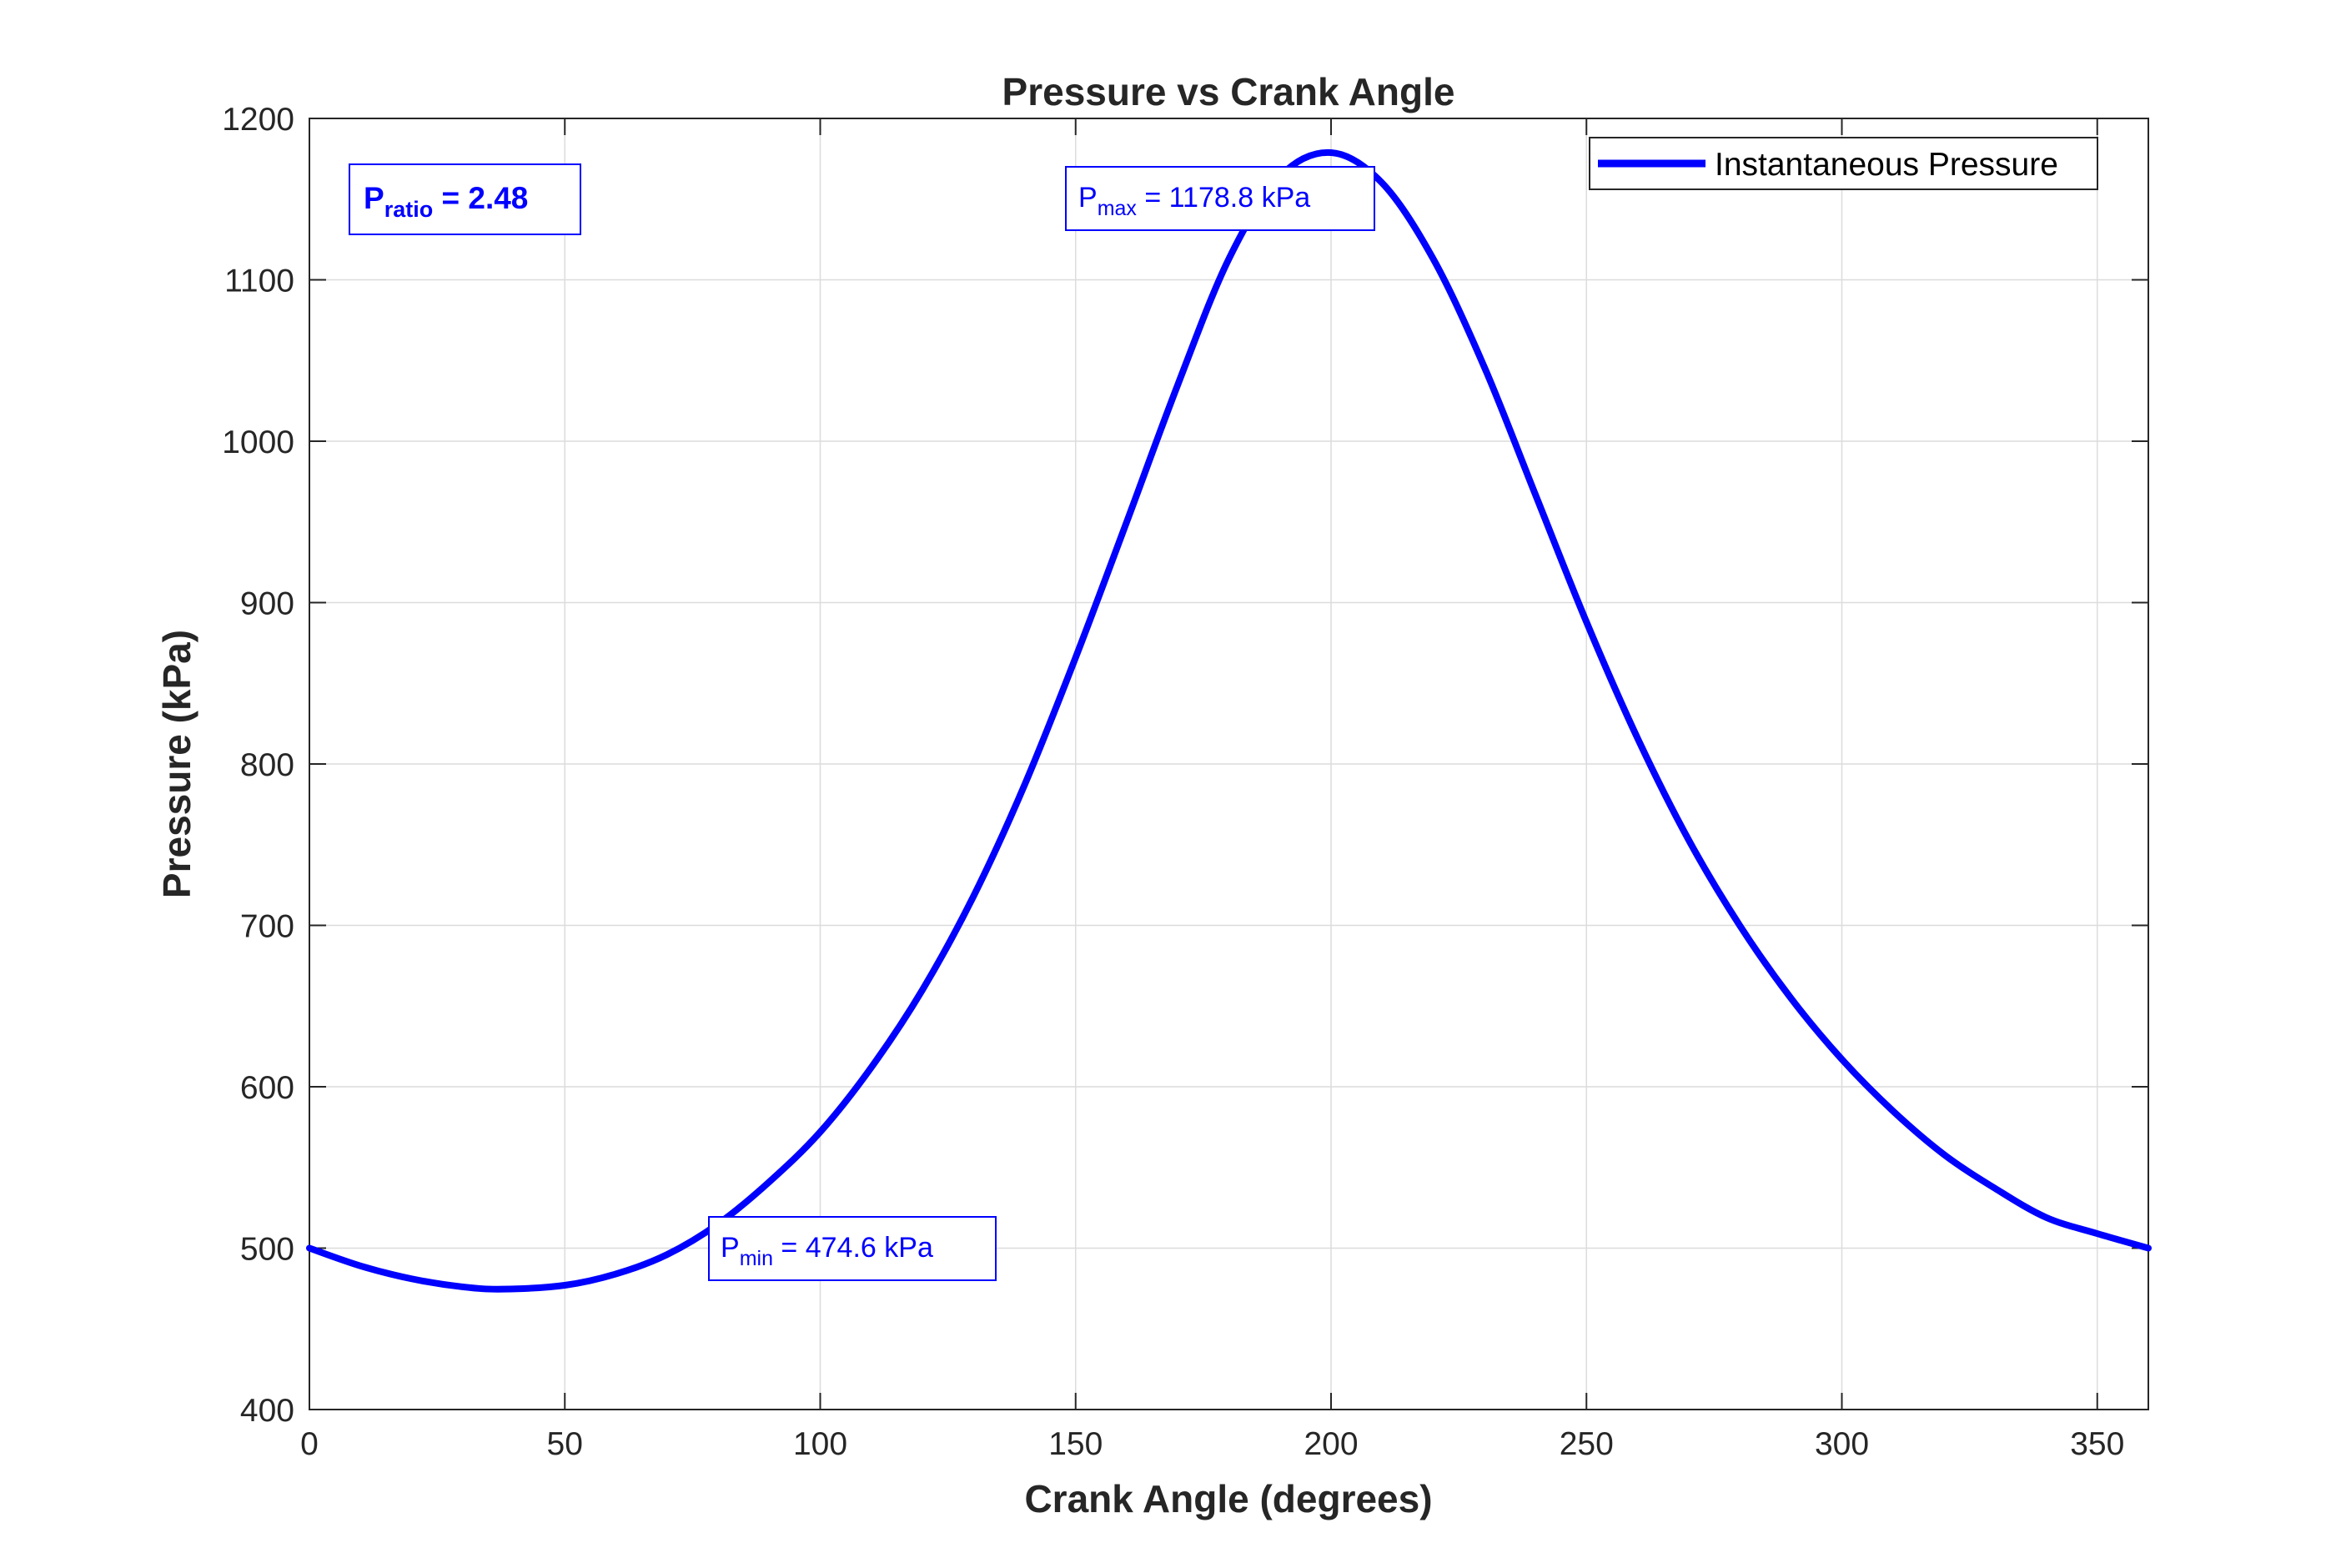 Image resolution: width=2346 pixels, height=1568 pixels. What do you see at coordinates (309, 1444) in the screenshot?
I see `x-tick-label: 0` at bounding box center [309, 1444].